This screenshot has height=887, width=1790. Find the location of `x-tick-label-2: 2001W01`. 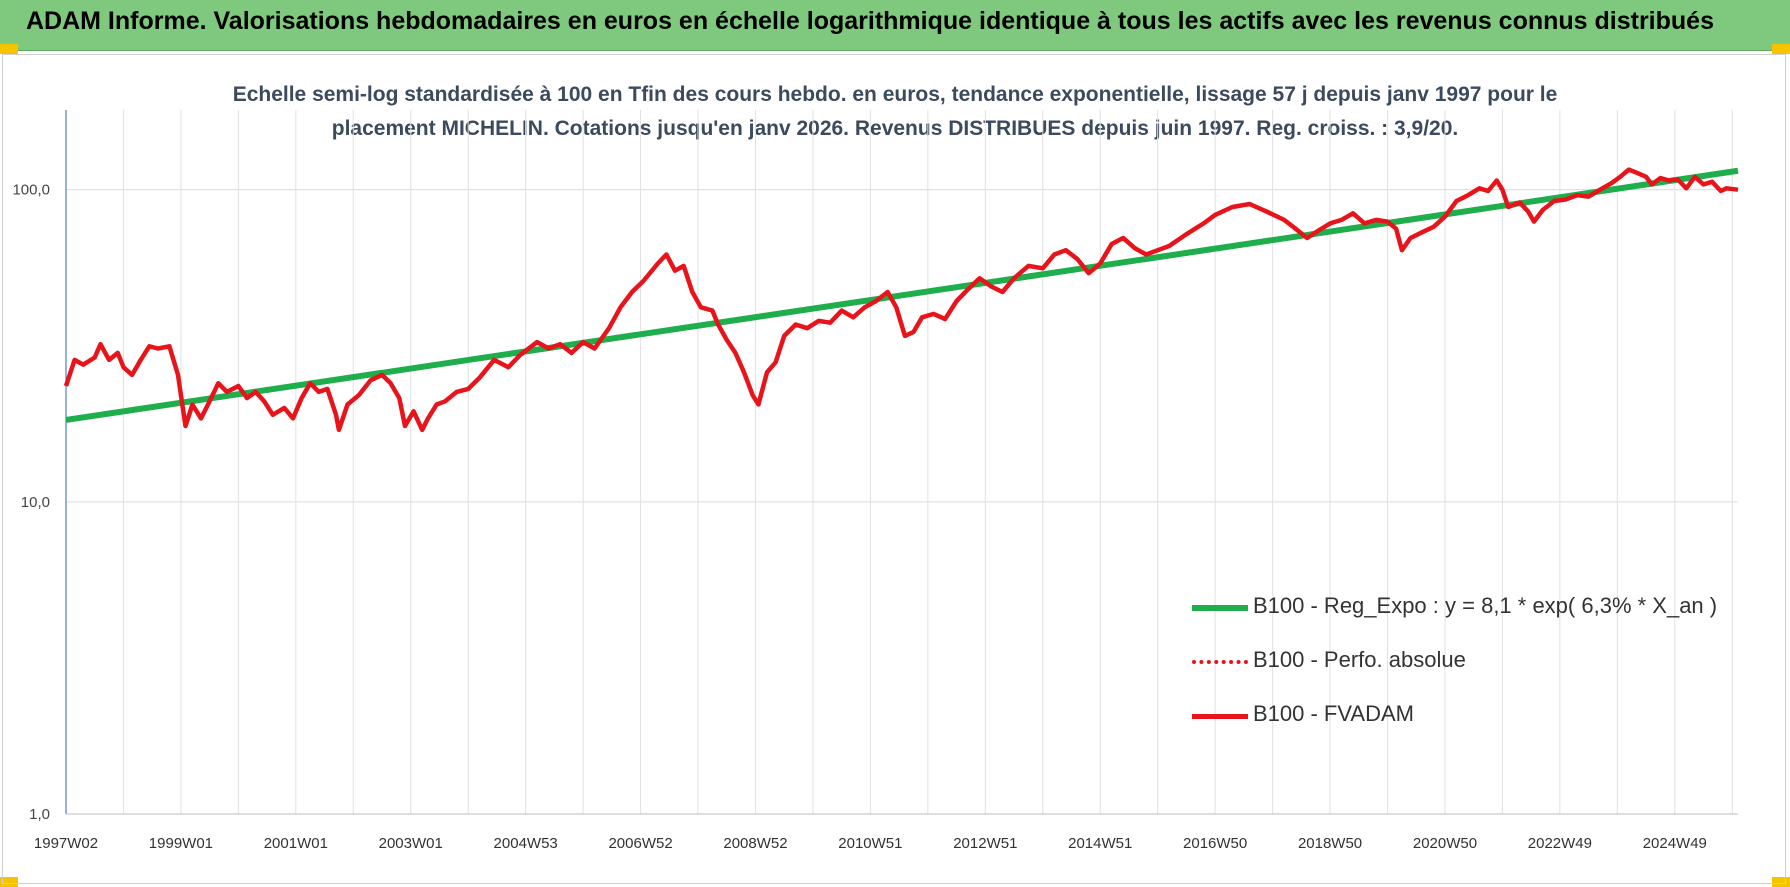

x-tick-label-2: 2001W01 is located at coordinates (296, 843).